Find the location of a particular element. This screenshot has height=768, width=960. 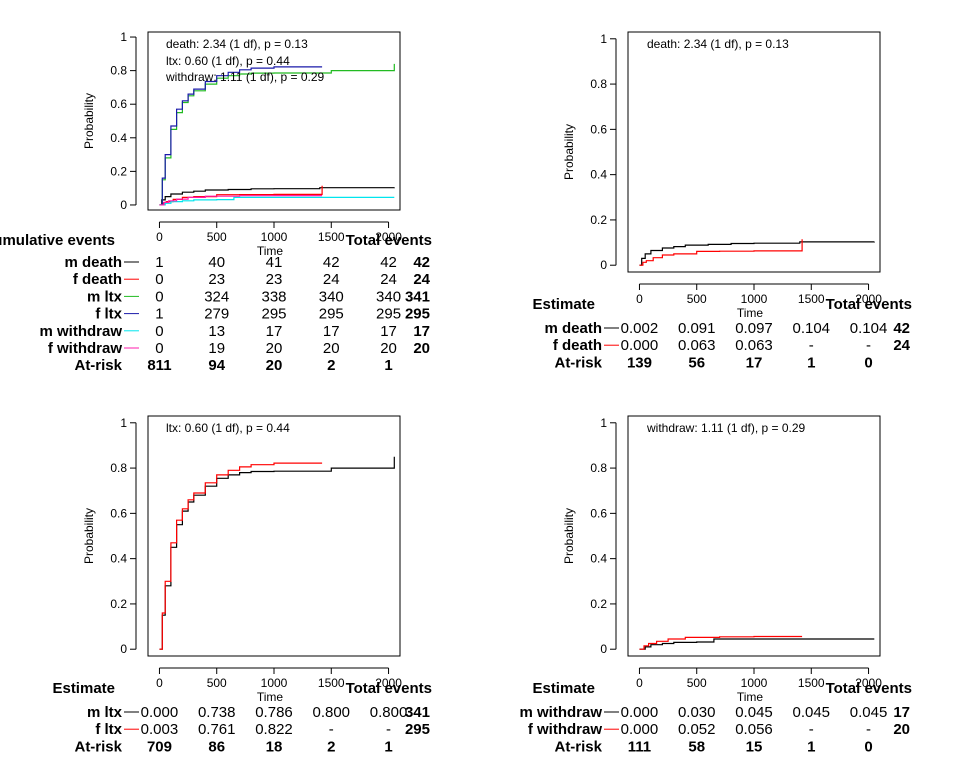

table-cell: 0.063 is located at coordinates (754, 345).